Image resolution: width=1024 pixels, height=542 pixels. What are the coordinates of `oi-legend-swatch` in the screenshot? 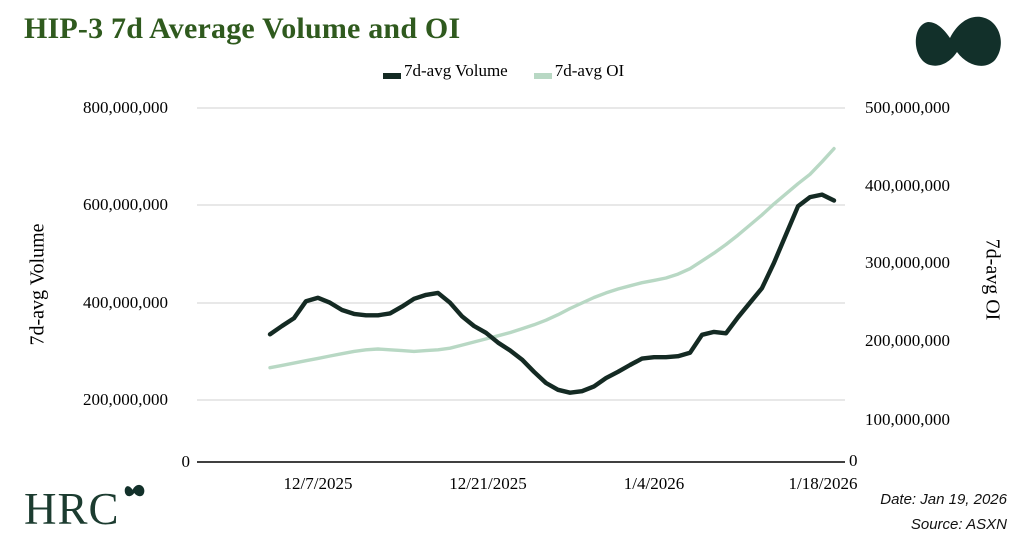 It's located at (542, 76).